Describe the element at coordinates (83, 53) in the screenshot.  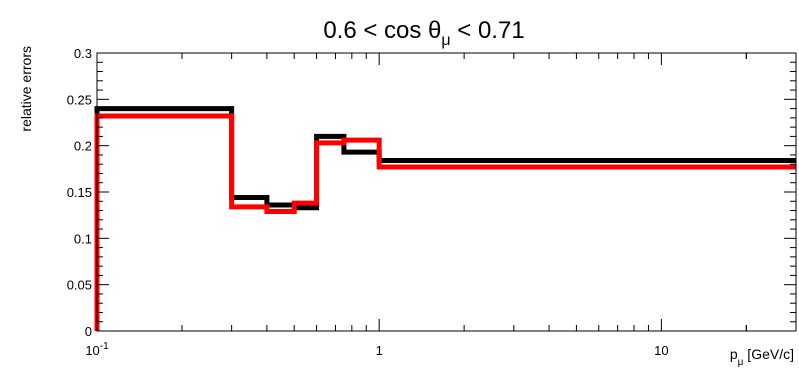
I see `y-tick-label: 0.3` at that location.